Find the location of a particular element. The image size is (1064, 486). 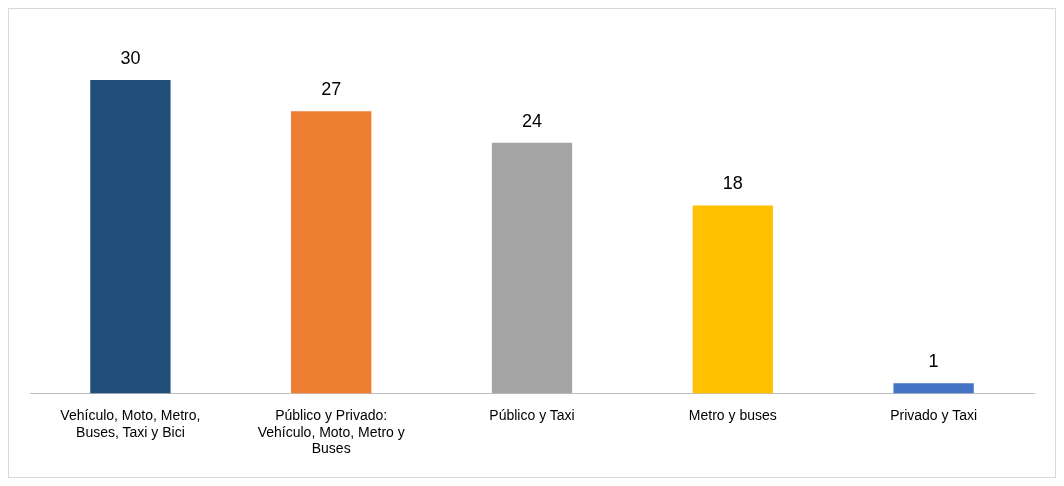

data-label: 30 is located at coordinates (130, 57).